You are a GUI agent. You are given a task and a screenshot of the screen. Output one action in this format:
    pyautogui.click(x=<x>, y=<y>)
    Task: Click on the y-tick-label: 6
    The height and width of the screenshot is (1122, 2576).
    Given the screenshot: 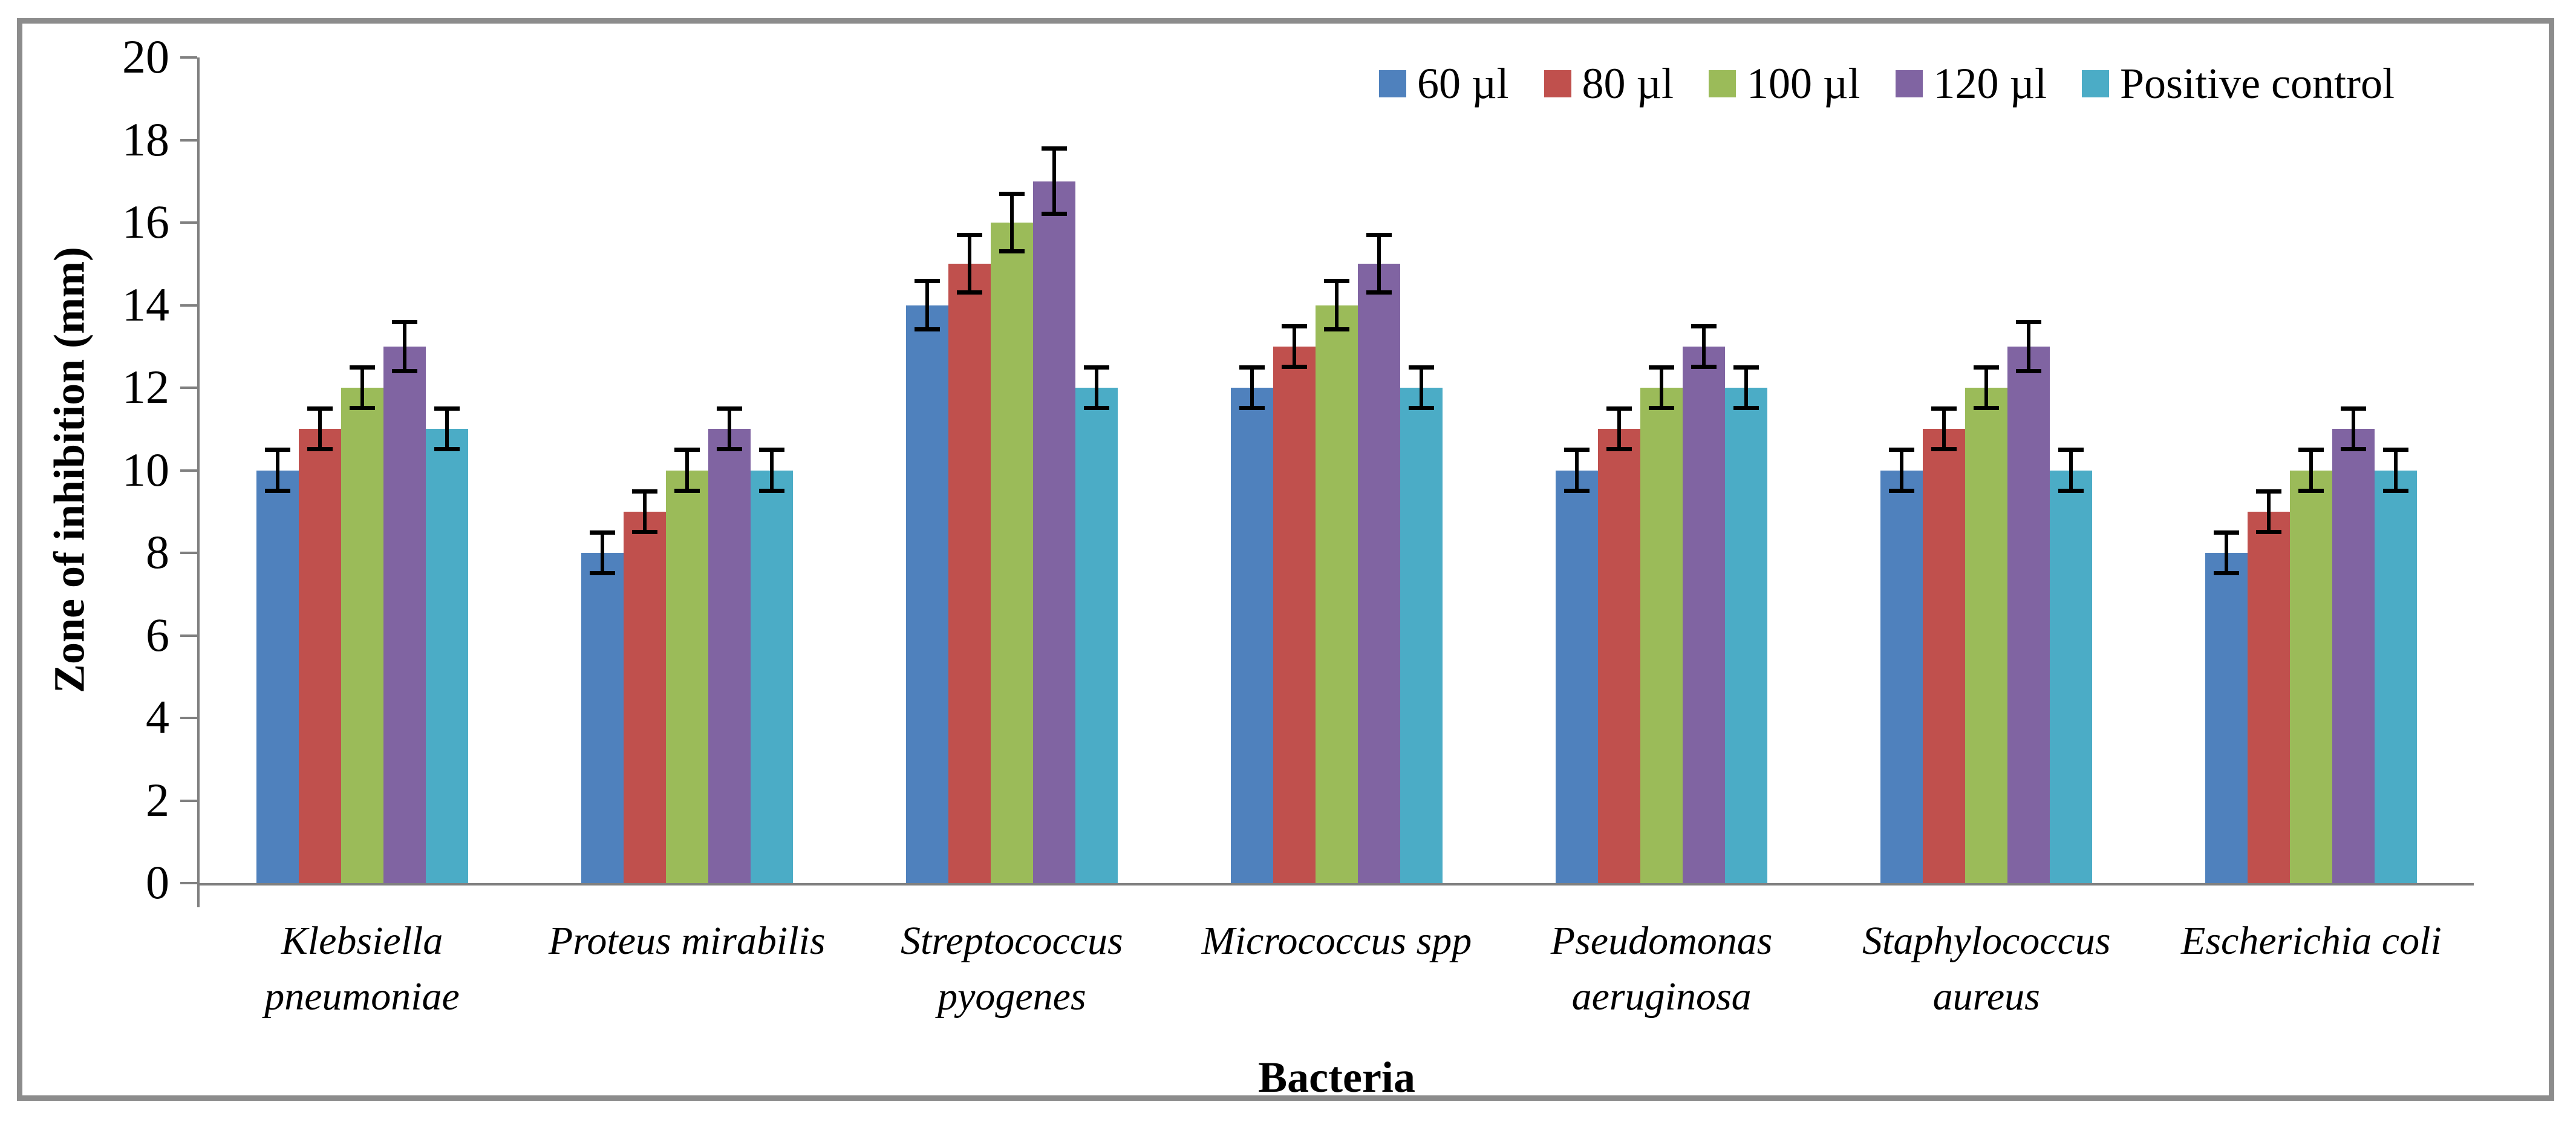 What is the action you would take?
    pyautogui.click(x=157, y=634)
    